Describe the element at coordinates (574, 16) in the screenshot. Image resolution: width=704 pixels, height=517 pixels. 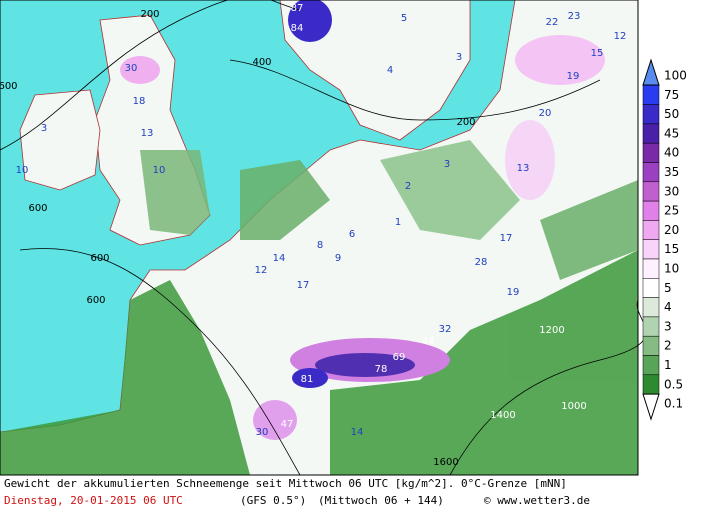
I see `map-label: 23` at that location.